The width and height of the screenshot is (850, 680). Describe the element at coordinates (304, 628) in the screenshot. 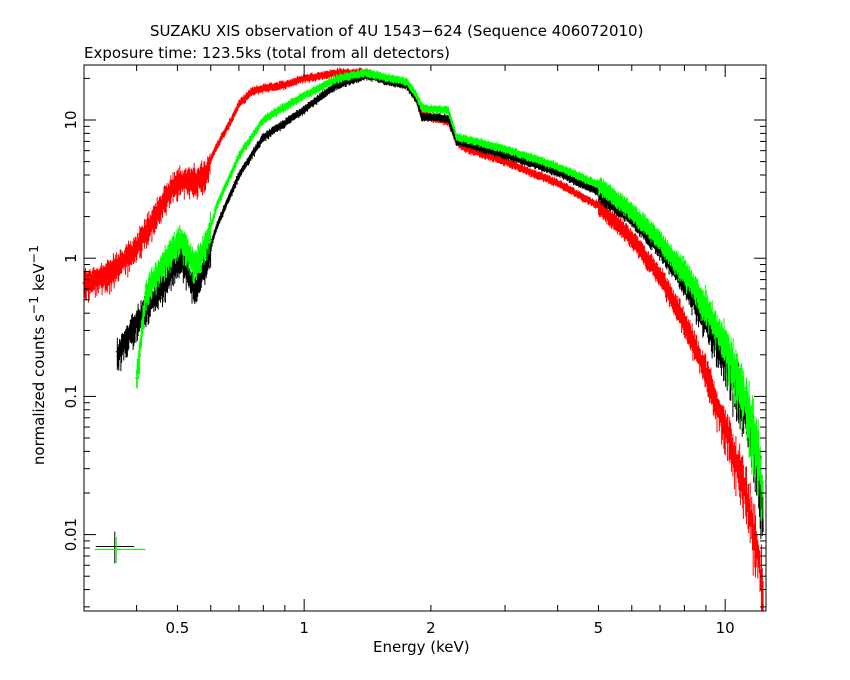

I see `x-tick-label: 1` at that location.